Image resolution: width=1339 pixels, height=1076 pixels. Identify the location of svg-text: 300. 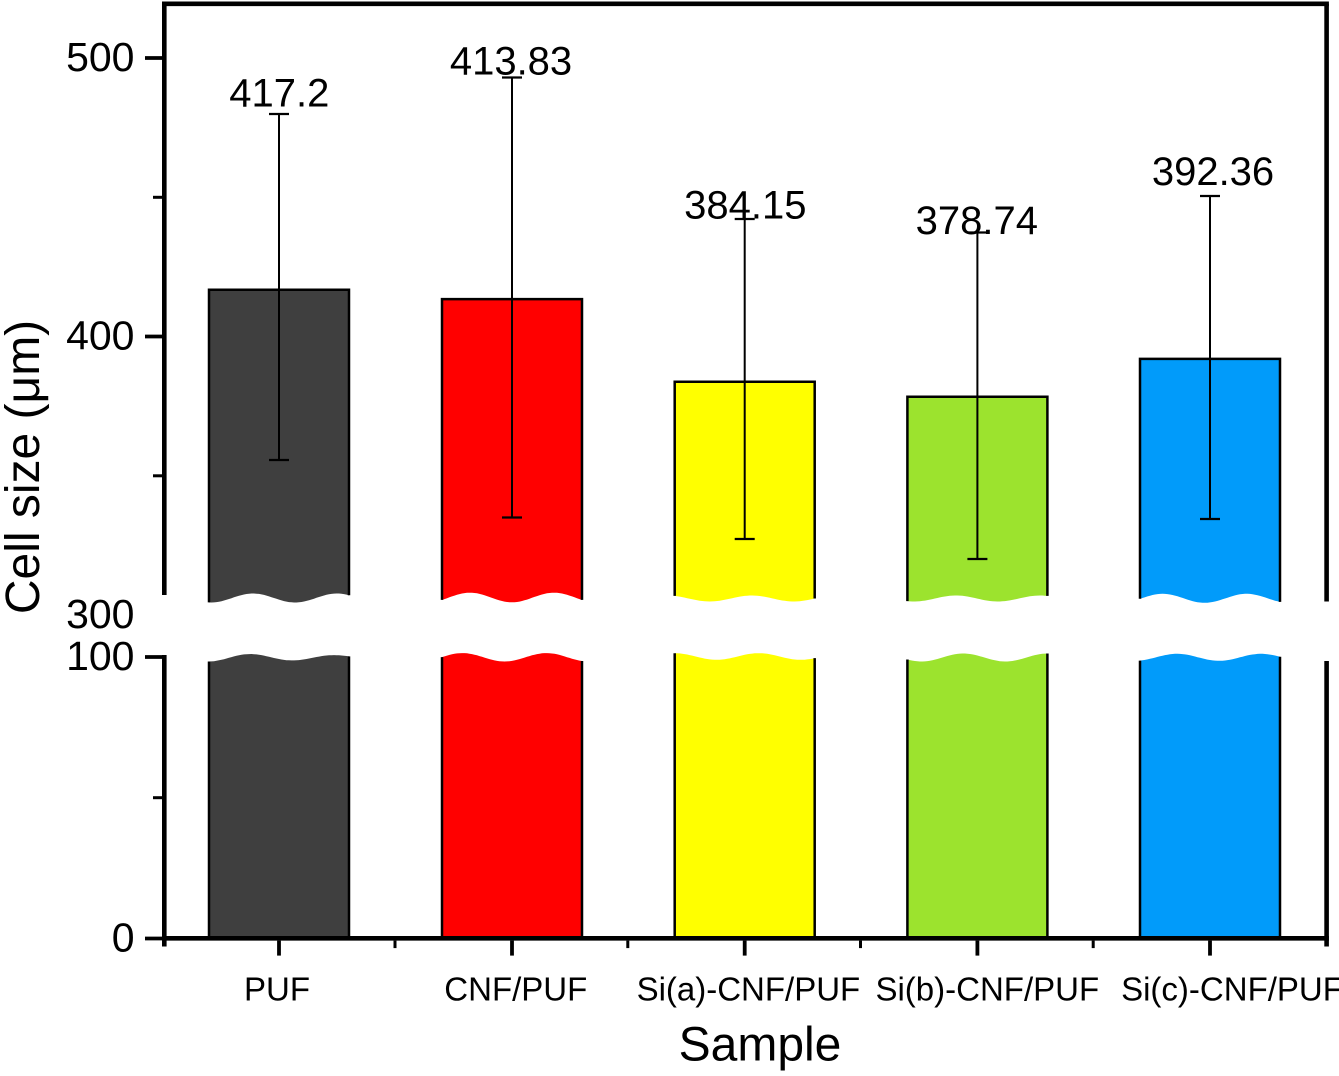
(100, 614).